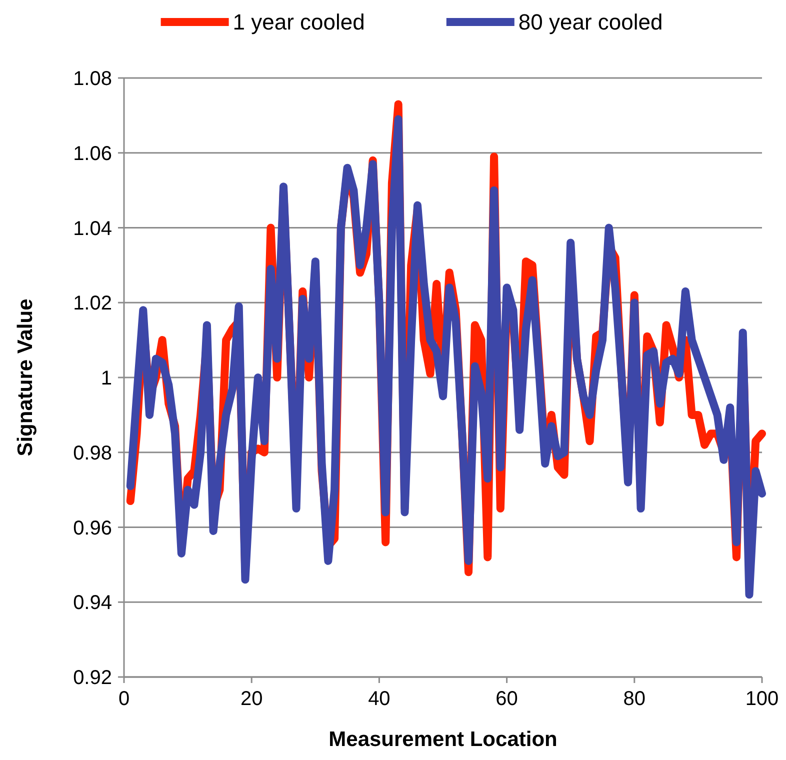  Describe the element at coordinates (92, 453) in the screenshot. I see `y-tick-label: 0.98` at that location.